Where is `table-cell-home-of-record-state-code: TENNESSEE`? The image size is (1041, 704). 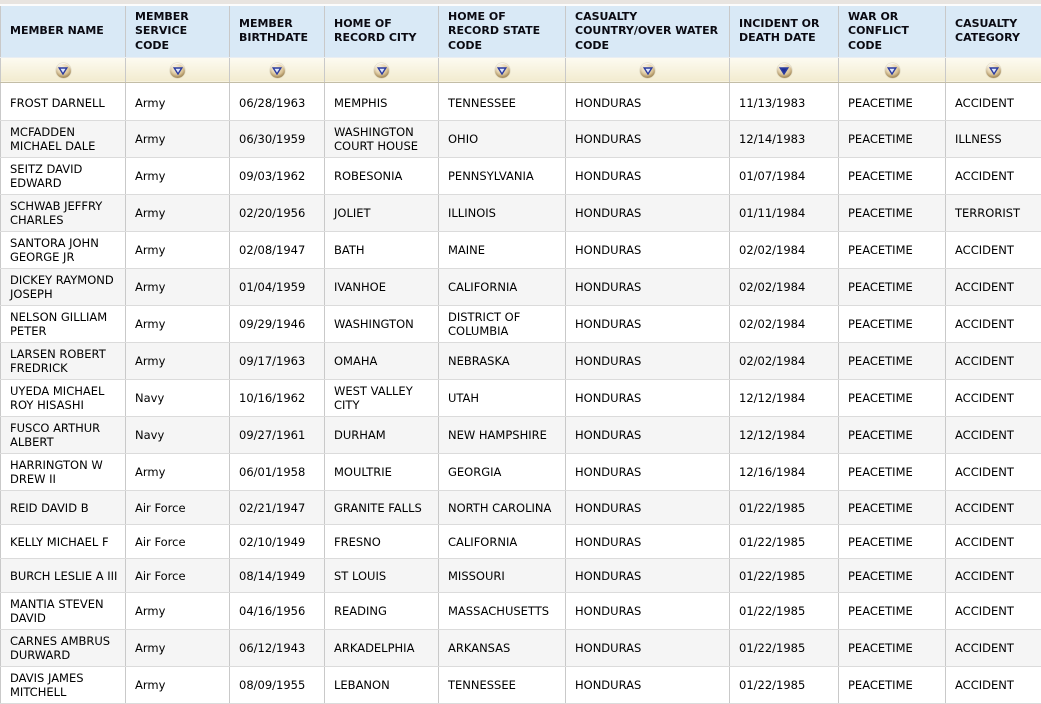 table-cell-home-of-record-state-code: TENNESSEE is located at coordinates (502, 685).